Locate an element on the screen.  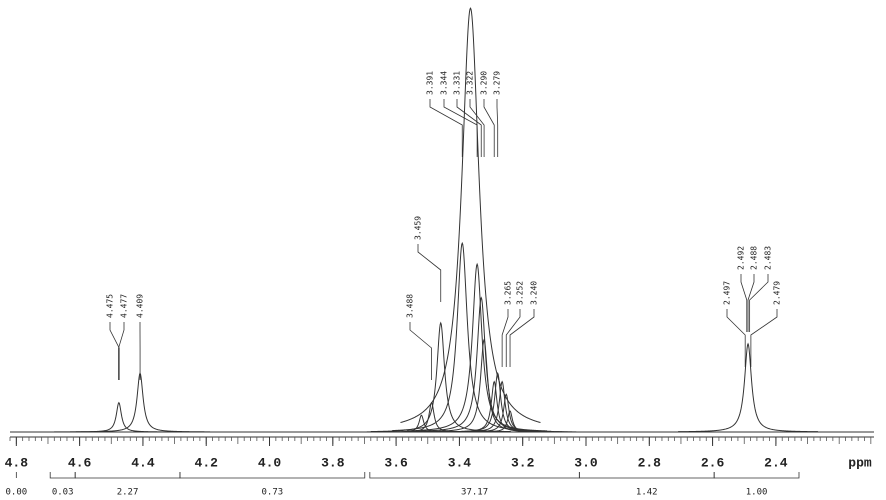
peak-label: 3.391 is located at coordinates (430, 83).